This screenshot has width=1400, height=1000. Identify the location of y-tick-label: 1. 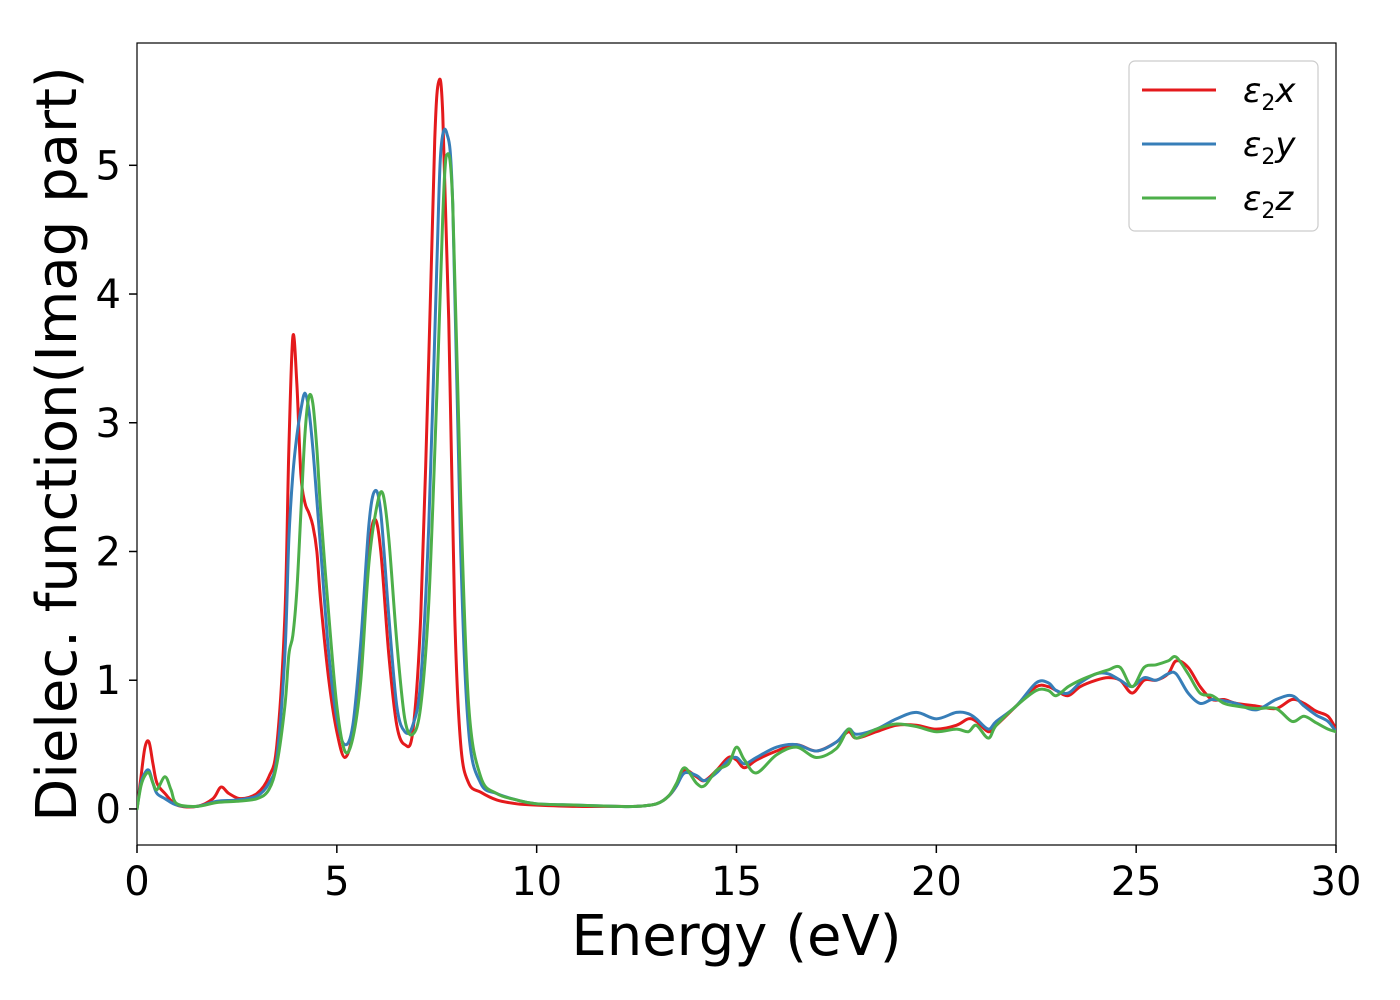
(108, 681).